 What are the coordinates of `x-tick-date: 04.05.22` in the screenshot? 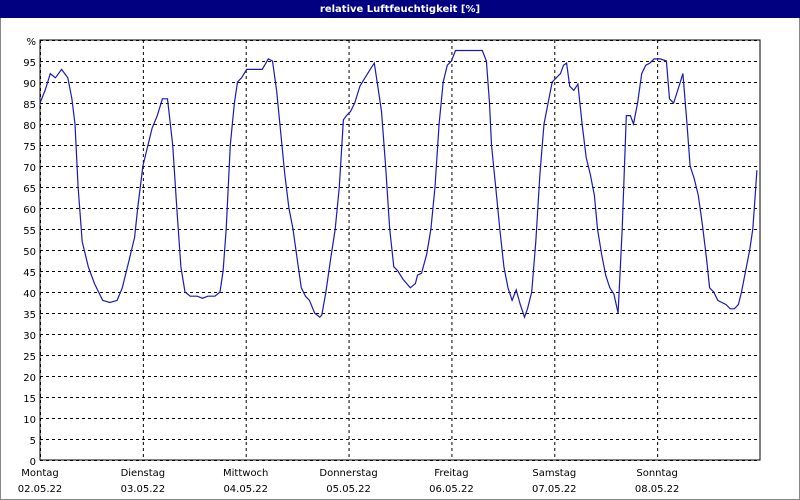 It's located at (245, 489).